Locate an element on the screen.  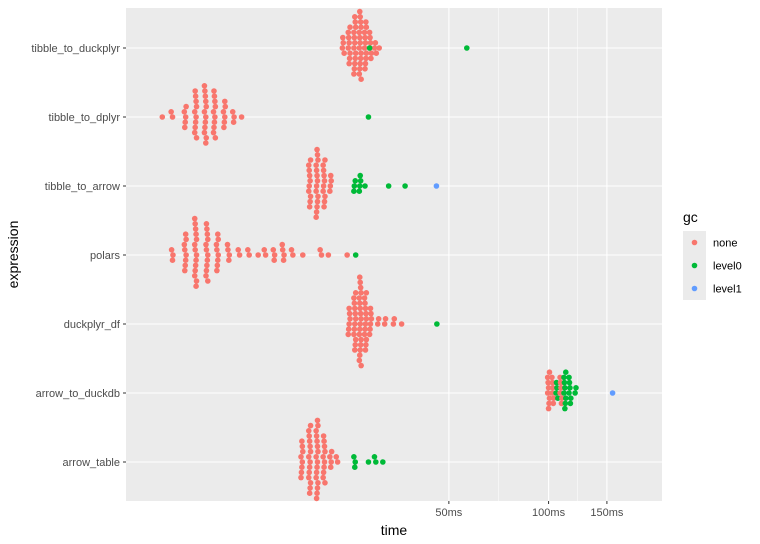
x-tick-label: 150ms is located at coordinates (607, 513).